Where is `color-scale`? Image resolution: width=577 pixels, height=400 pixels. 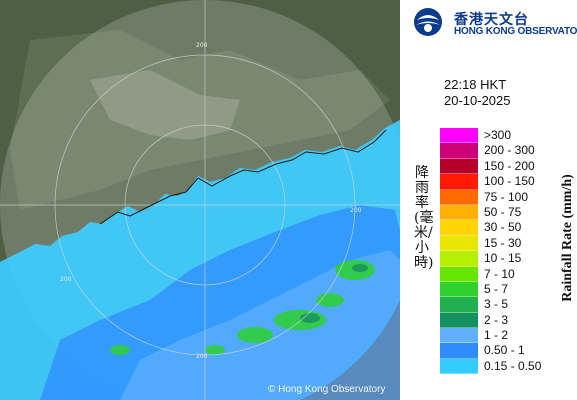
color-scale is located at coordinates (459, 251).